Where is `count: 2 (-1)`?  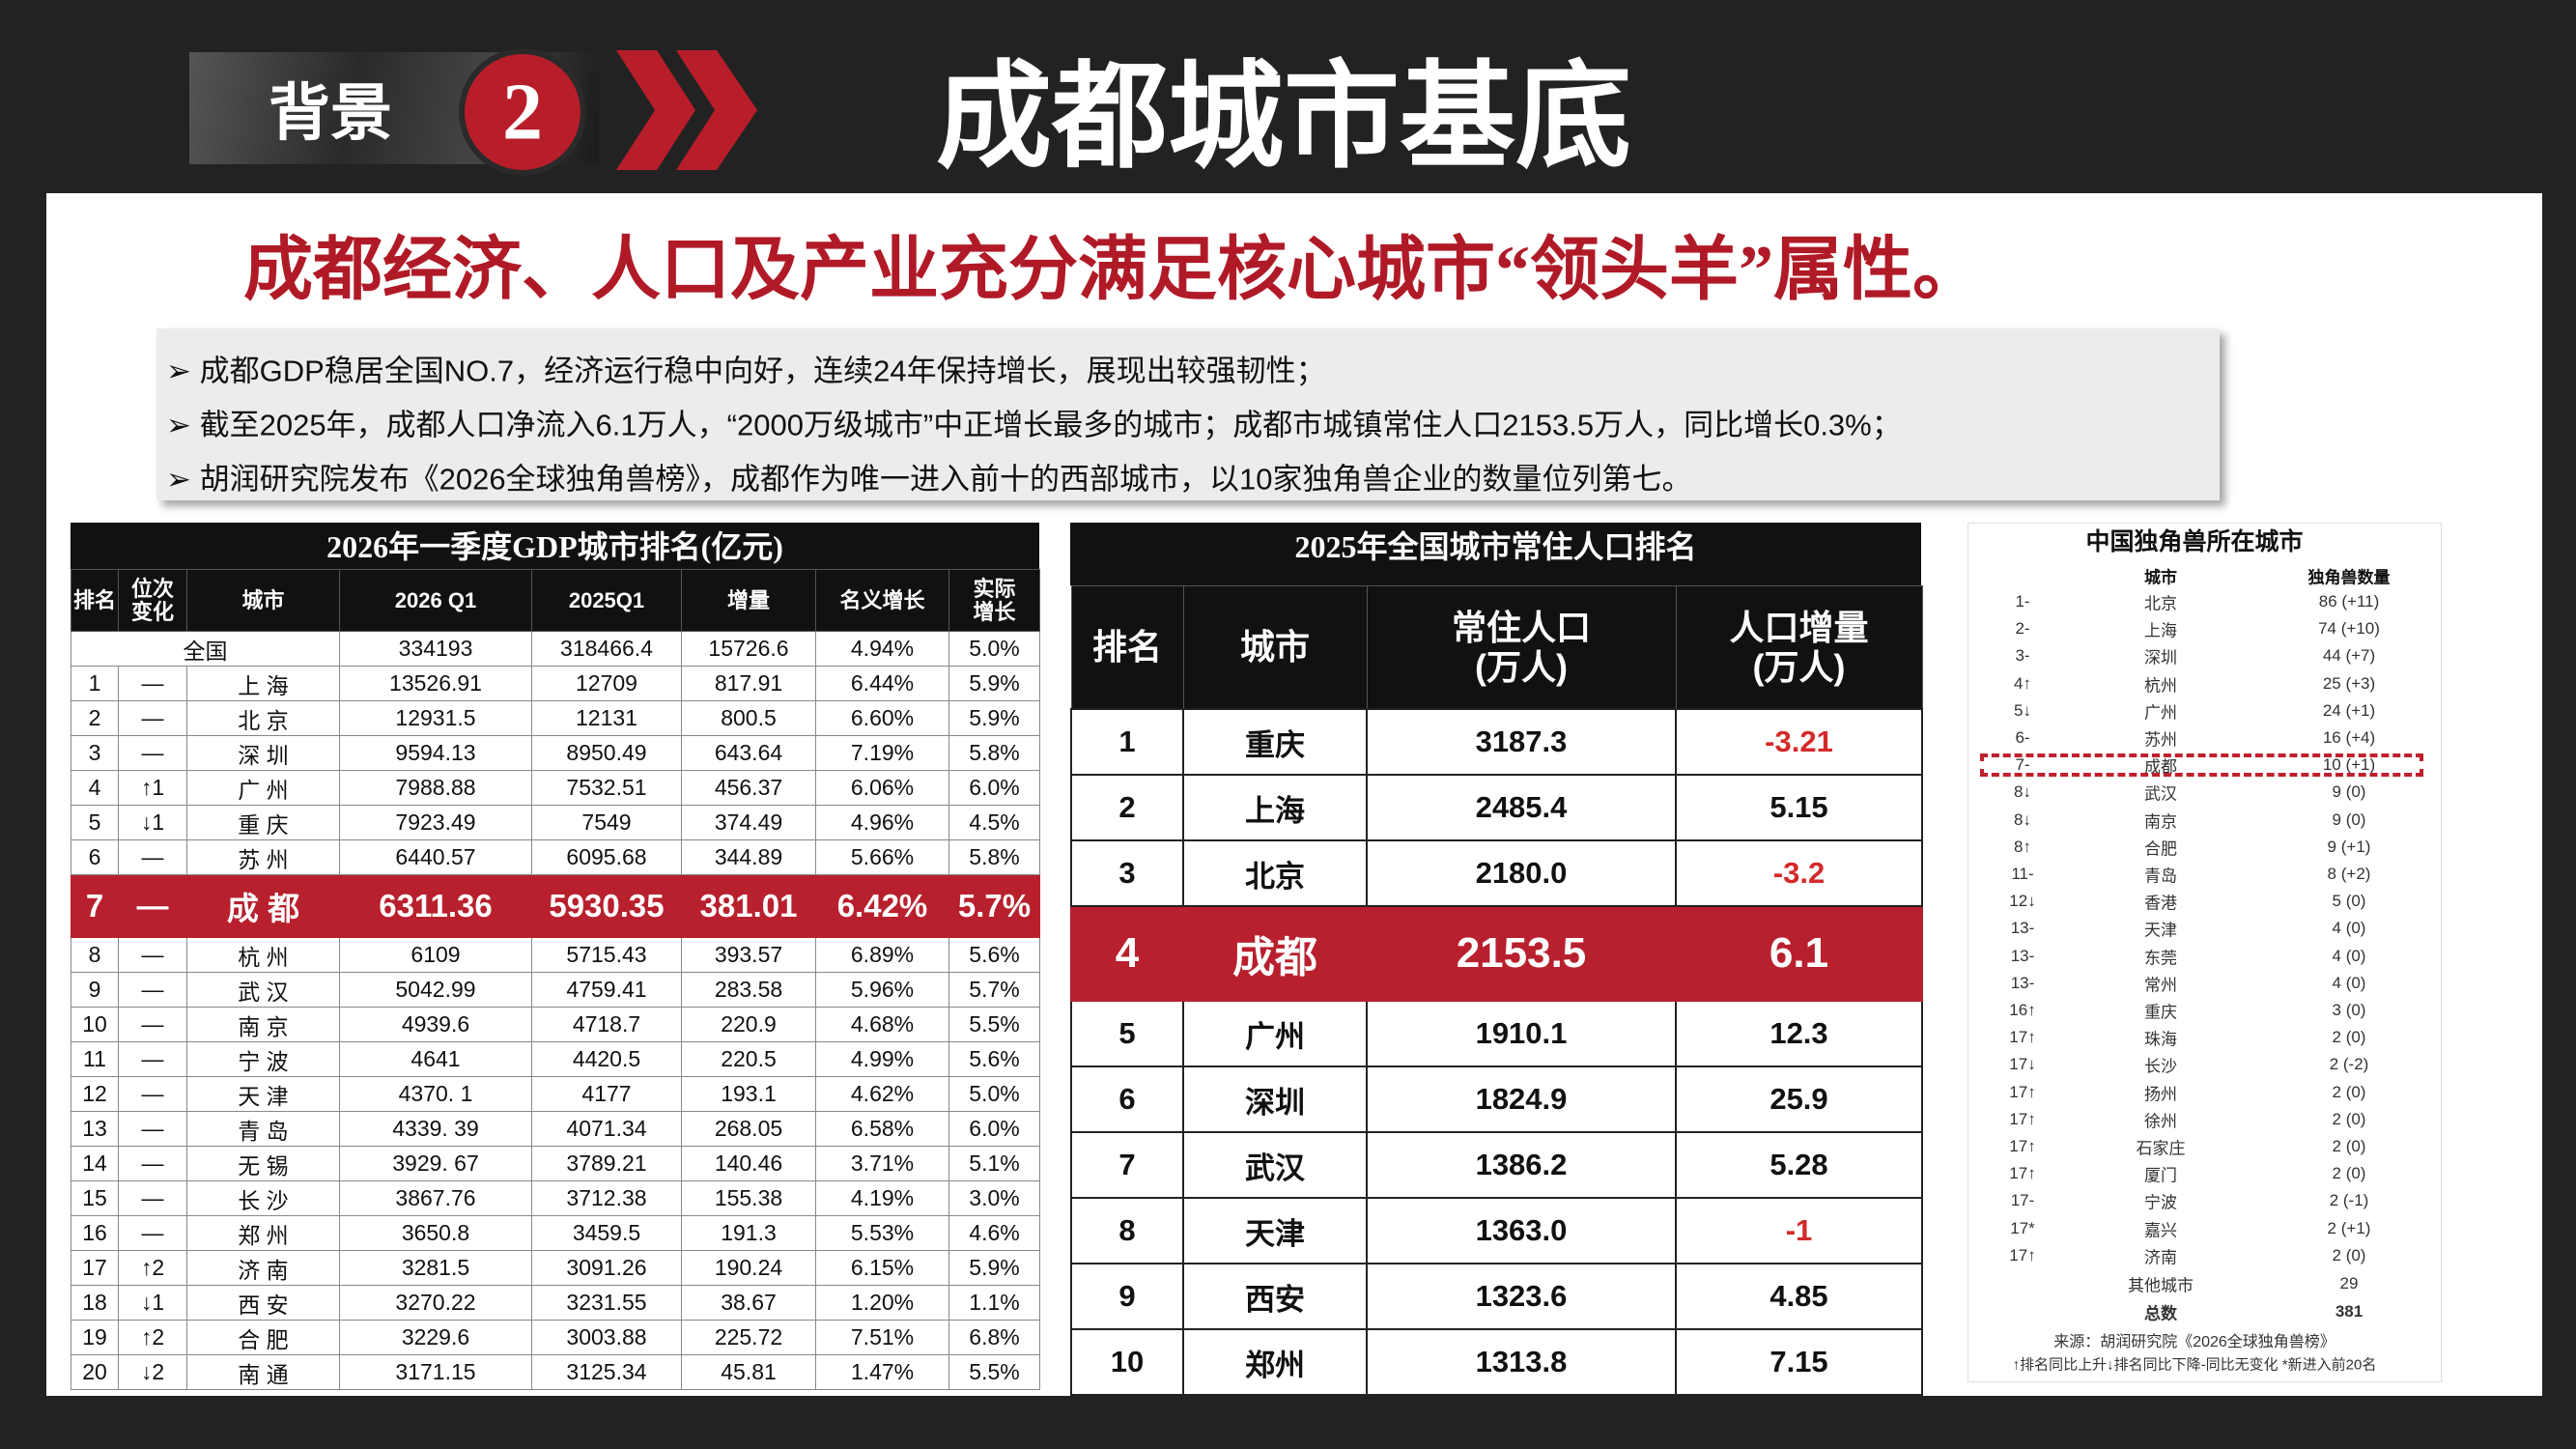 count: 2 (-1) is located at coordinates (2349, 1200).